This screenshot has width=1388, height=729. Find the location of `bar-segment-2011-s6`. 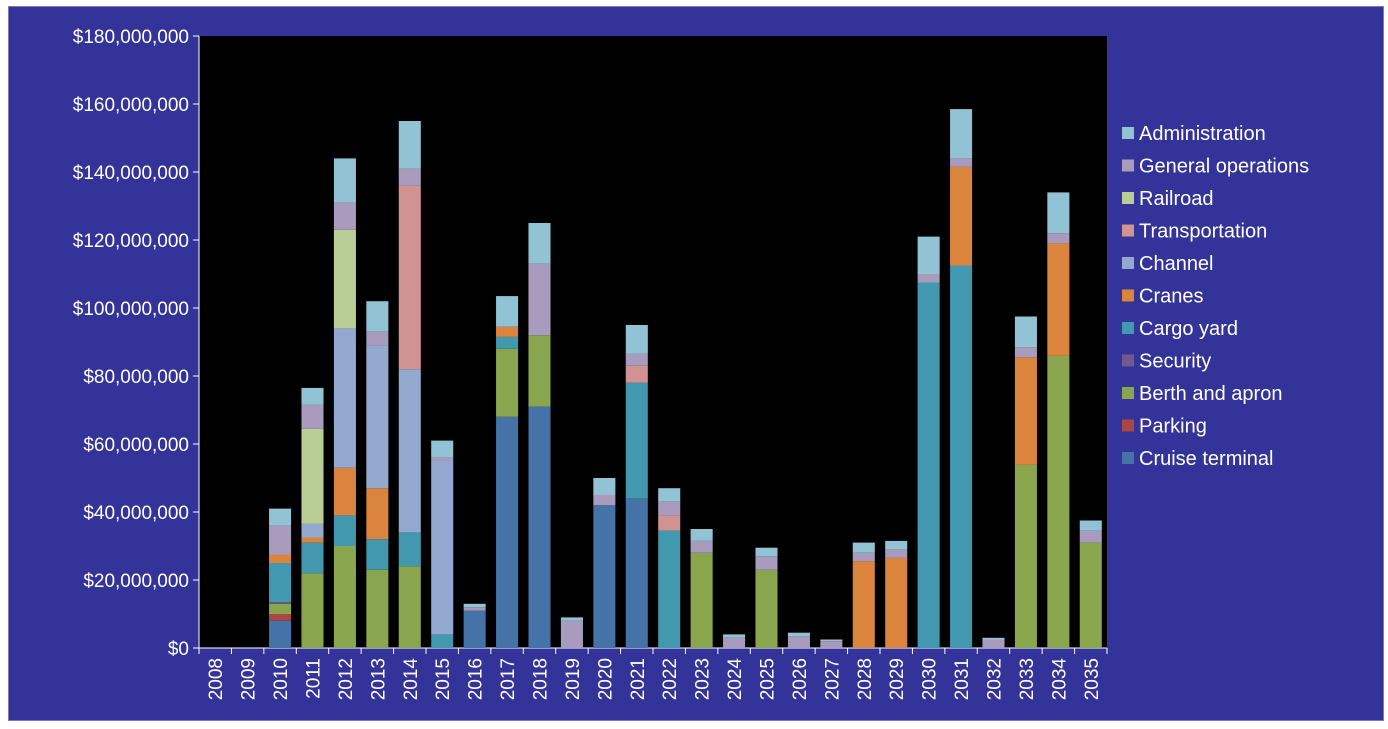

bar-segment-2011-s6 is located at coordinates (312, 530).